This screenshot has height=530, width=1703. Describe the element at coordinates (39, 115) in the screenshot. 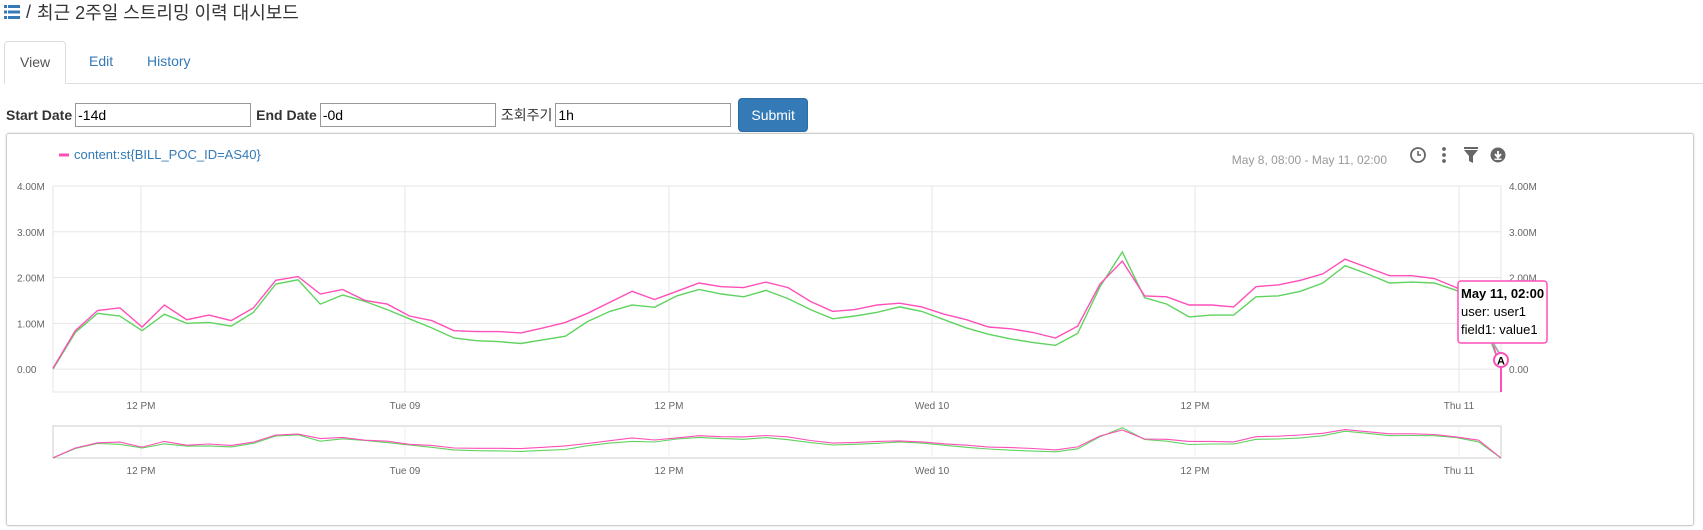

I see `start-date-label: Start Date` at that location.